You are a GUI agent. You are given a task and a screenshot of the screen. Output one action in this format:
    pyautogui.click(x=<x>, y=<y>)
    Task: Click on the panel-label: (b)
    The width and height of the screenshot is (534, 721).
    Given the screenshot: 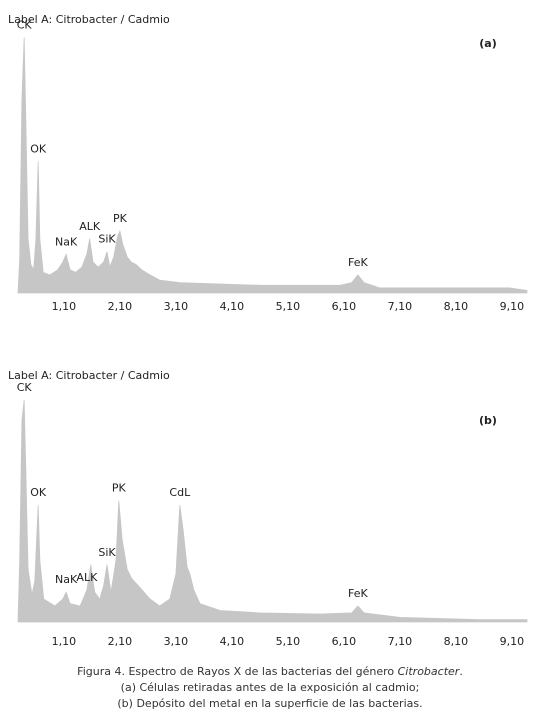 What is the action you would take?
    pyautogui.click(x=488, y=420)
    